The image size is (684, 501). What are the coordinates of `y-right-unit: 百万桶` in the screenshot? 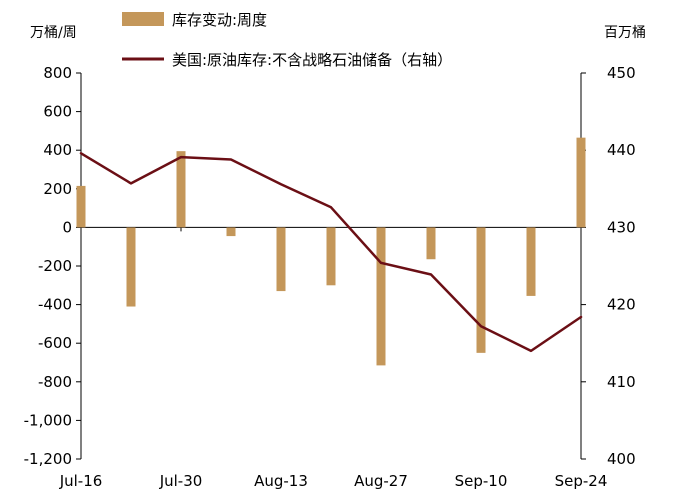 It's located at (625, 33).